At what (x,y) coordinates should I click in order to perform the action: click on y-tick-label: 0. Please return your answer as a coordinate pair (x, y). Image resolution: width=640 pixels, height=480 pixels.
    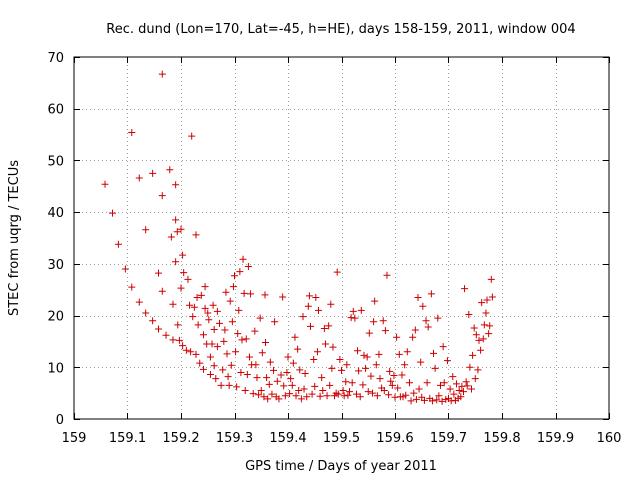
    Looking at the image, I should click on (60, 420).